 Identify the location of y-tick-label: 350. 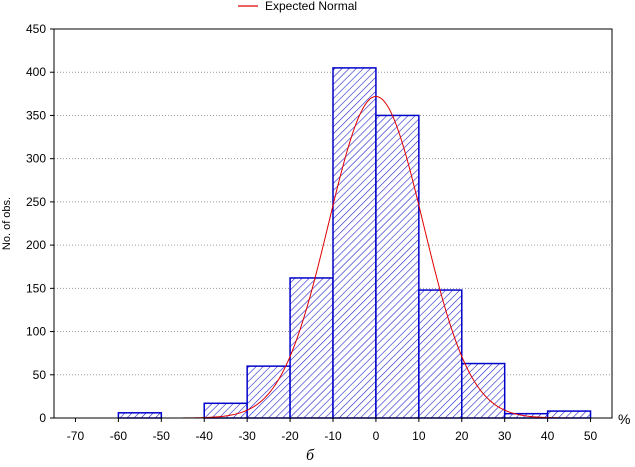
(36, 115).